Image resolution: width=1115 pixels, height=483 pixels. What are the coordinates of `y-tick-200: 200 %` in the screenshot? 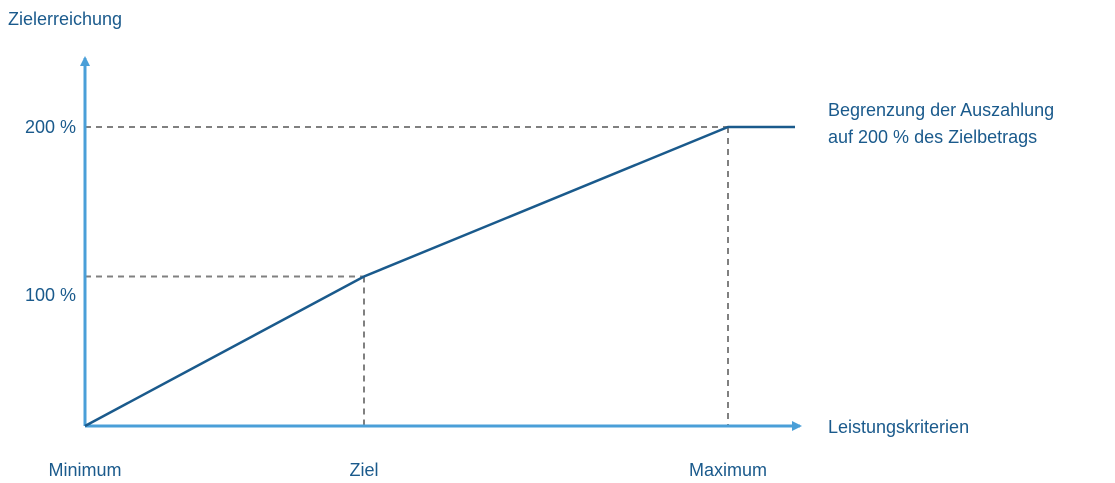 It's located at (50, 127).